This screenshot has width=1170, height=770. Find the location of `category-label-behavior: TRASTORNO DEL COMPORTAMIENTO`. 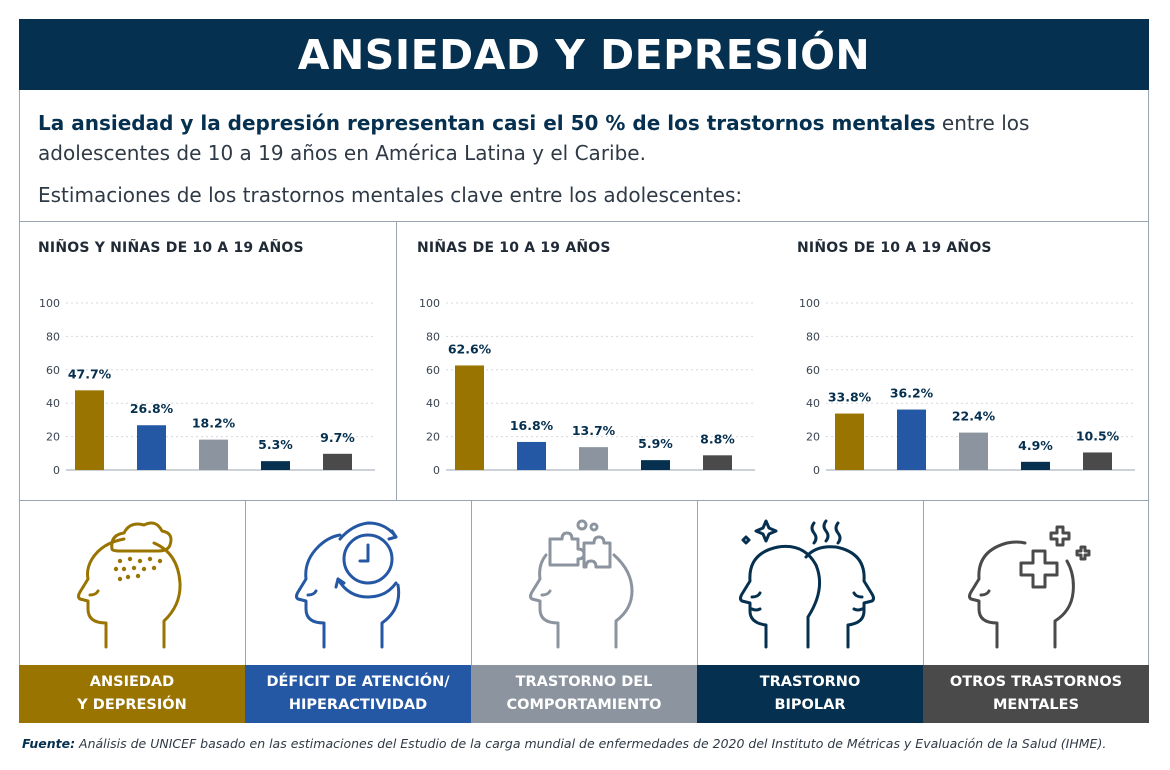

category-label-behavior: TRASTORNO DEL COMPORTAMIENTO is located at coordinates (584, 694).